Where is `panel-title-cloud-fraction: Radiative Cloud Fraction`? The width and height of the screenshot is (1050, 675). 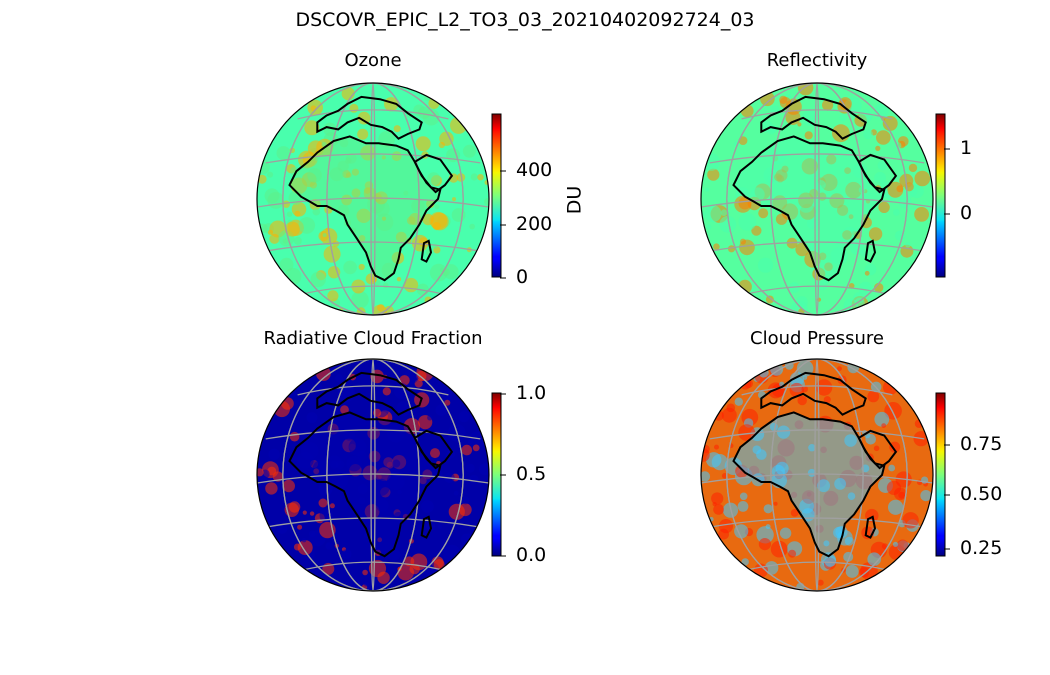
panel-title-cloud-fraction: Radiative Cloud Fraction is located at coordinates (373, 338).